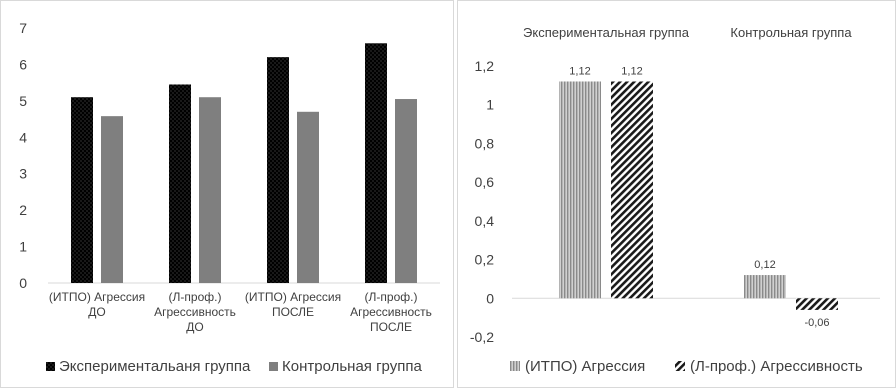 This screenshot has width=896, height=388. What do you see at coordinates (482, 201) in the screenshot?
I see `right-y-axis-ticks: -0,2 0 0,2 0,4 0,6 0,8 1 1,2` at bounding box center [482, 201].